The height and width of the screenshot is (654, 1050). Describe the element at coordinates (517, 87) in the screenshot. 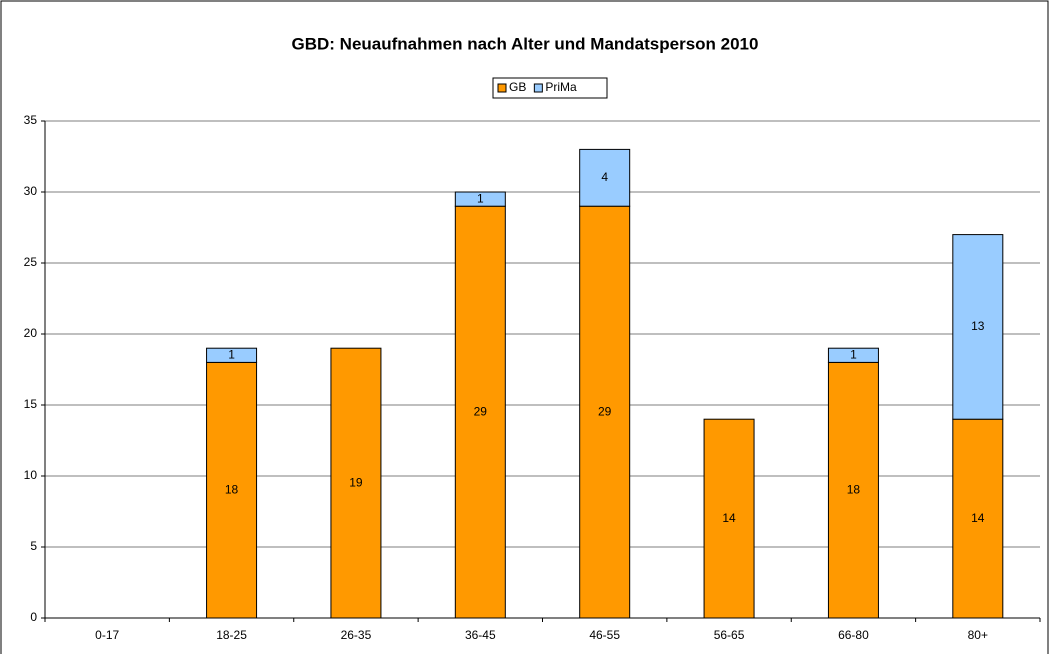

I see `legend-label: GB` at that location.